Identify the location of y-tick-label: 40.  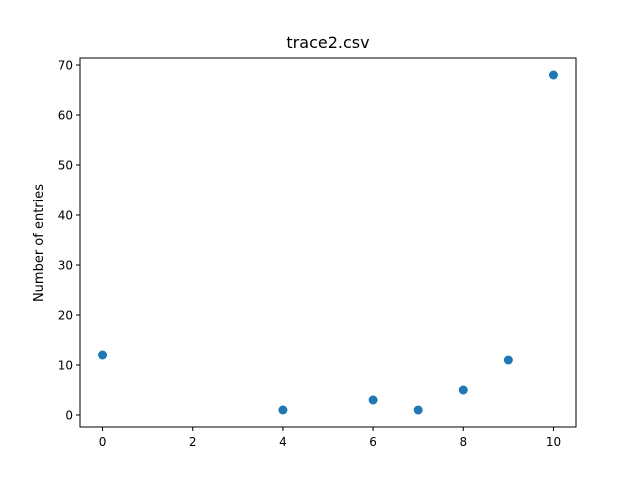
(65, 216).